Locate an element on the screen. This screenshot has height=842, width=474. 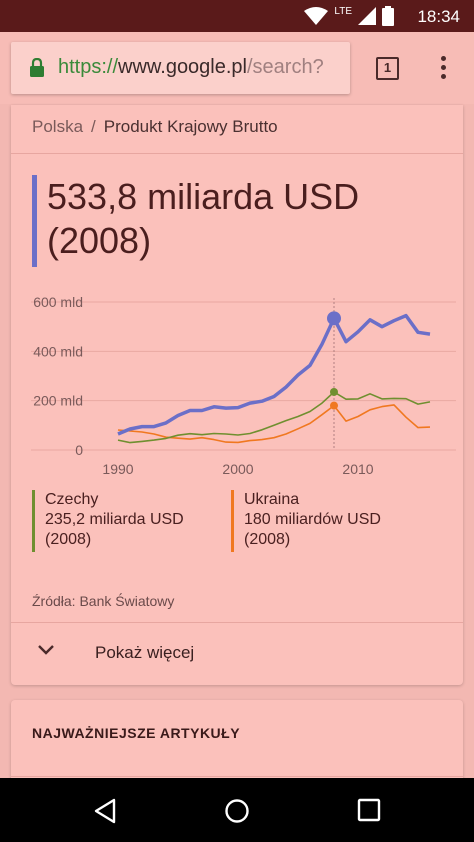
articles-card: NAJWAŻNIEJSZE ARTYKUŁY is located at coordinates (237, 745).